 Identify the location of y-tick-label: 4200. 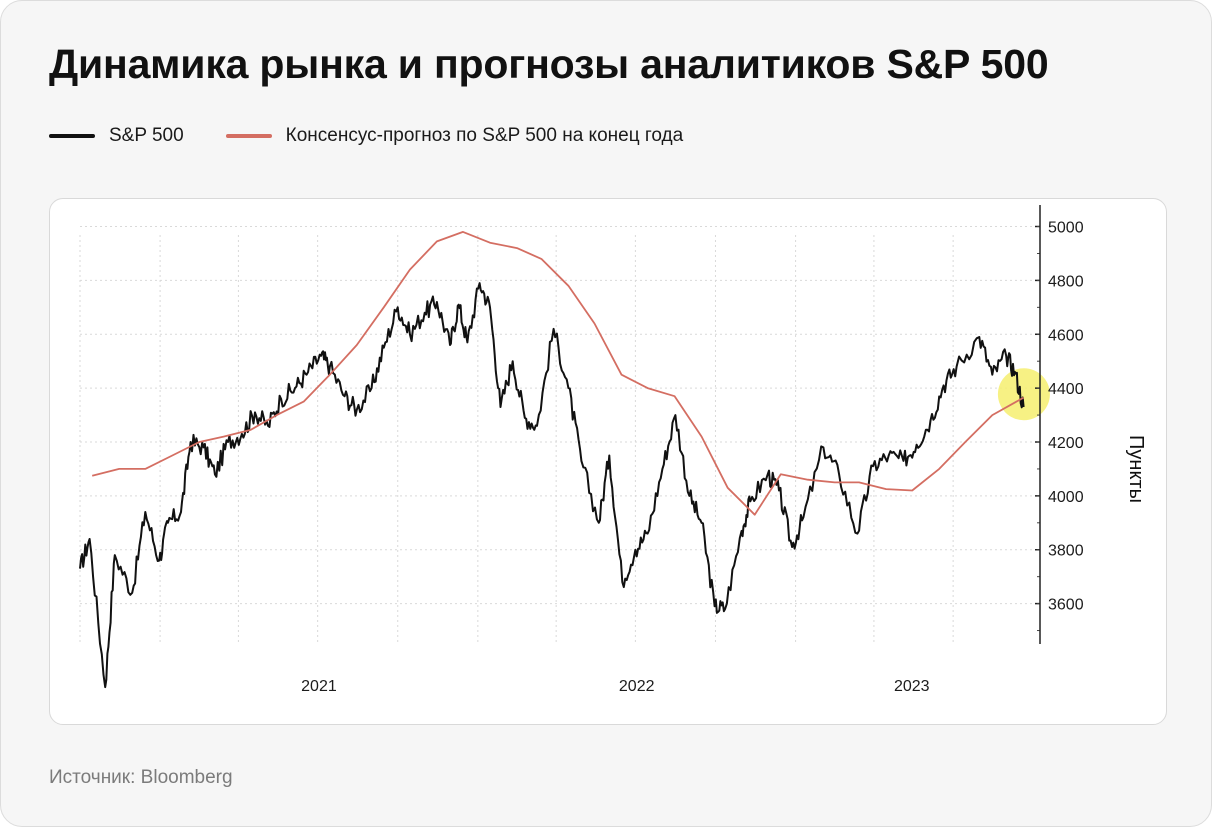
(1066, 443).